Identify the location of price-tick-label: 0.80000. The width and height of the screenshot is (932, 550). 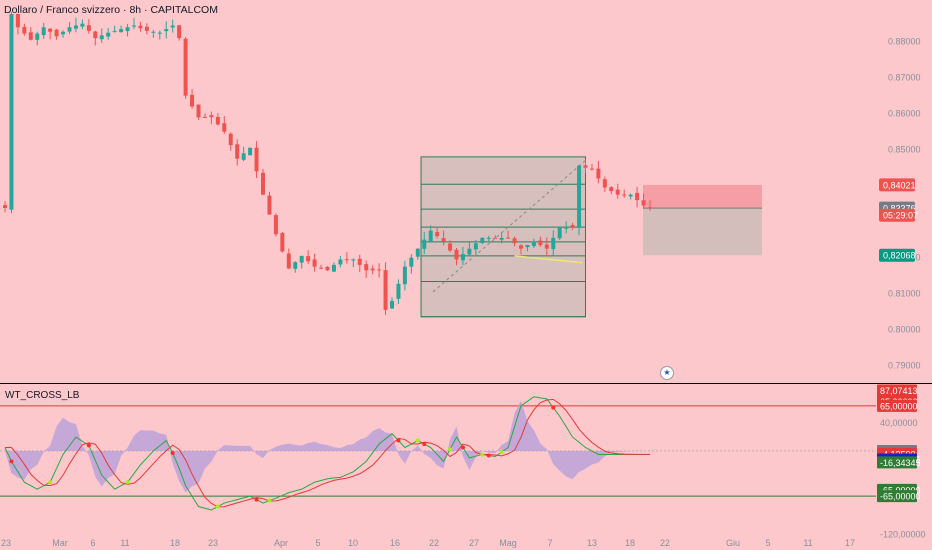
(904, 330).